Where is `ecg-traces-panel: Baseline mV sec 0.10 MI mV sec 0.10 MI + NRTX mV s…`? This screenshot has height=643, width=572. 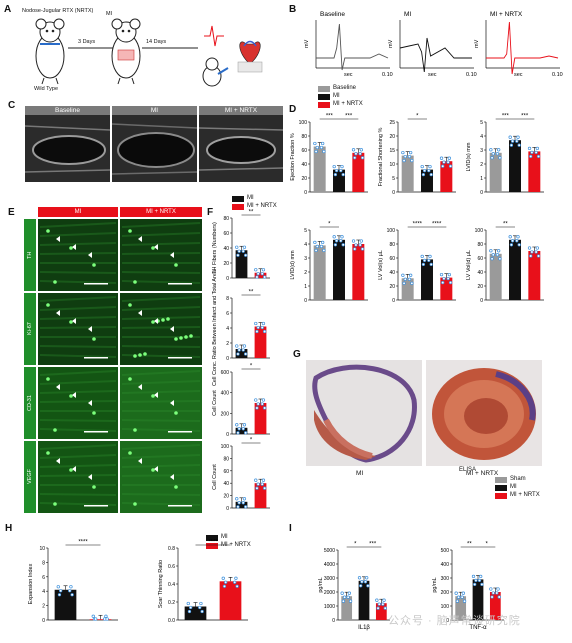 ecg-traces-panel: Baseline mV sec 0.10 MI mV sec 0.10 MI + NRTX mV s… is located at coordinates (433, 44).